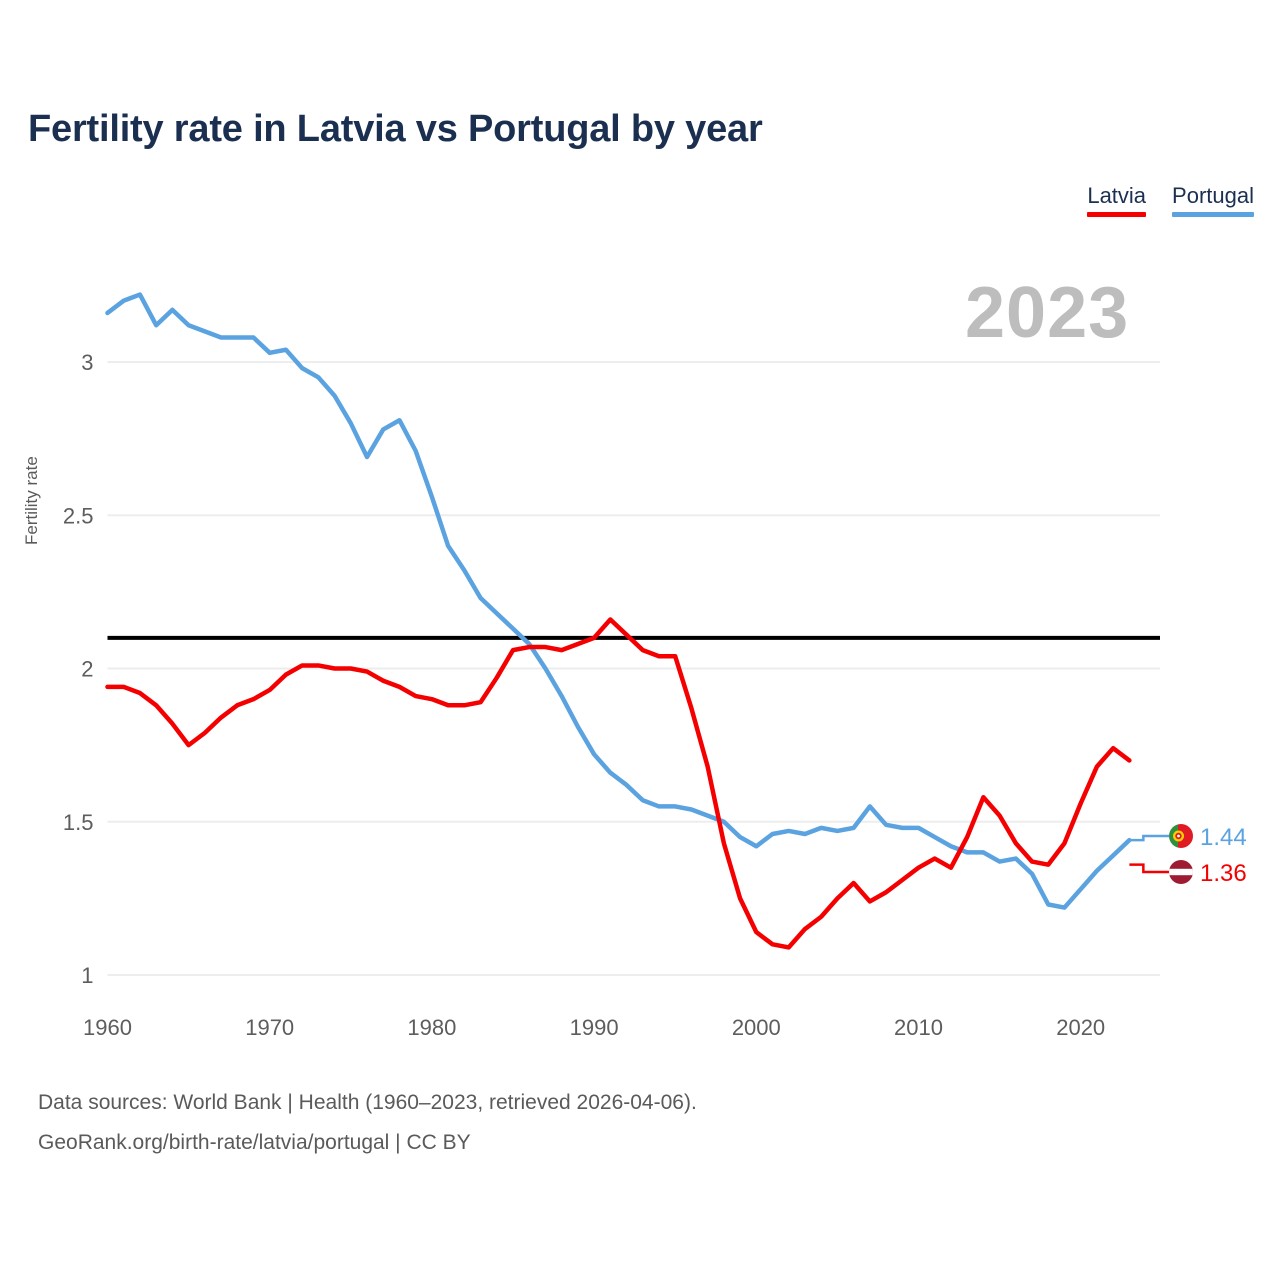 This screenshot has height=1280, width=1280. I want to click on x-tick-labels: 1960 1970 1980 1990 2000 2010 2020, so click(594, 1027).